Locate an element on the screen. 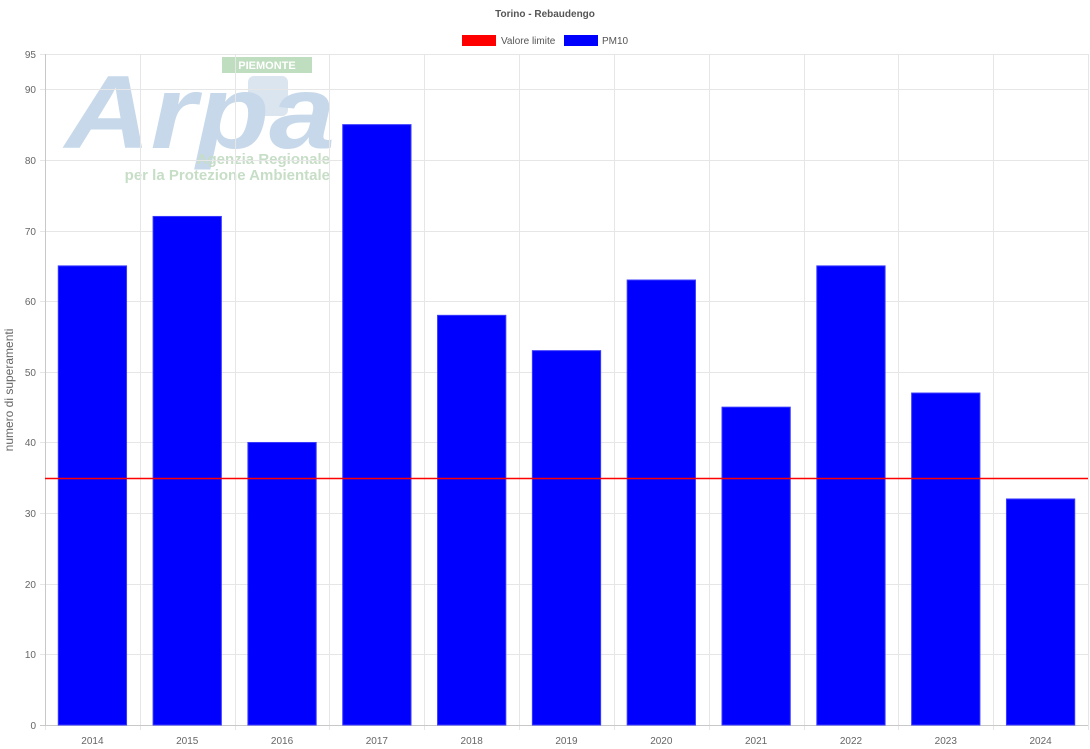  legend-swatch-pm10 is located at coordinates (581, 40).